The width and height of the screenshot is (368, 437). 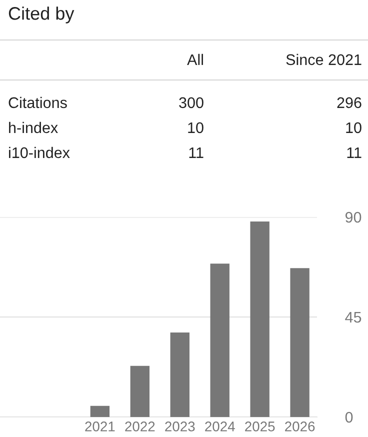 I want to click on text: i10-index, so click(x=39, y=152).